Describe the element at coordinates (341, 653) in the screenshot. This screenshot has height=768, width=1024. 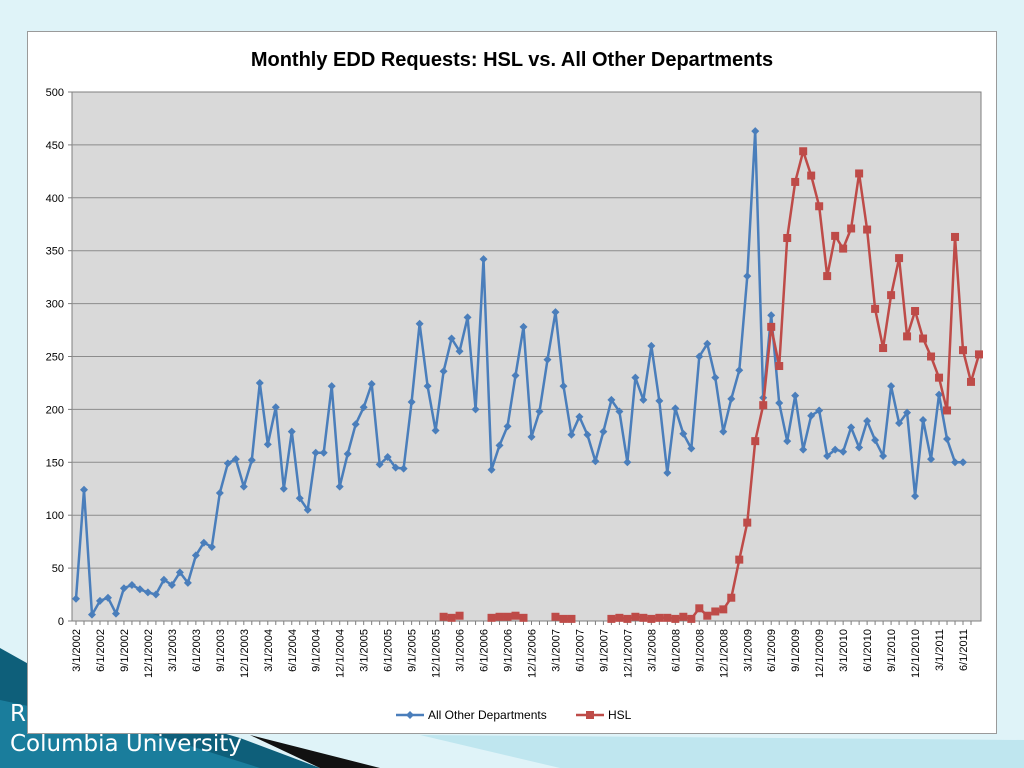
I see `x-tick-label: 12/1/2004` at that location.